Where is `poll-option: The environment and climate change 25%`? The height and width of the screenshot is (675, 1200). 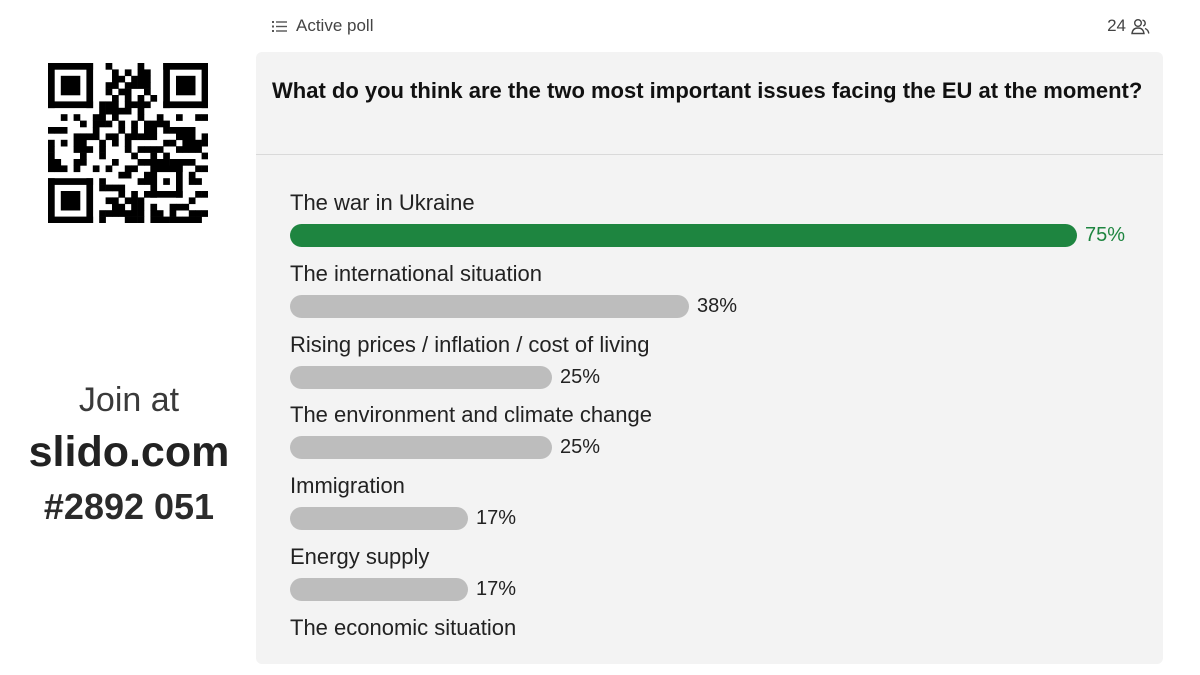 poll-option: The environment and climate change 25% is located at coordinates (720, 437).